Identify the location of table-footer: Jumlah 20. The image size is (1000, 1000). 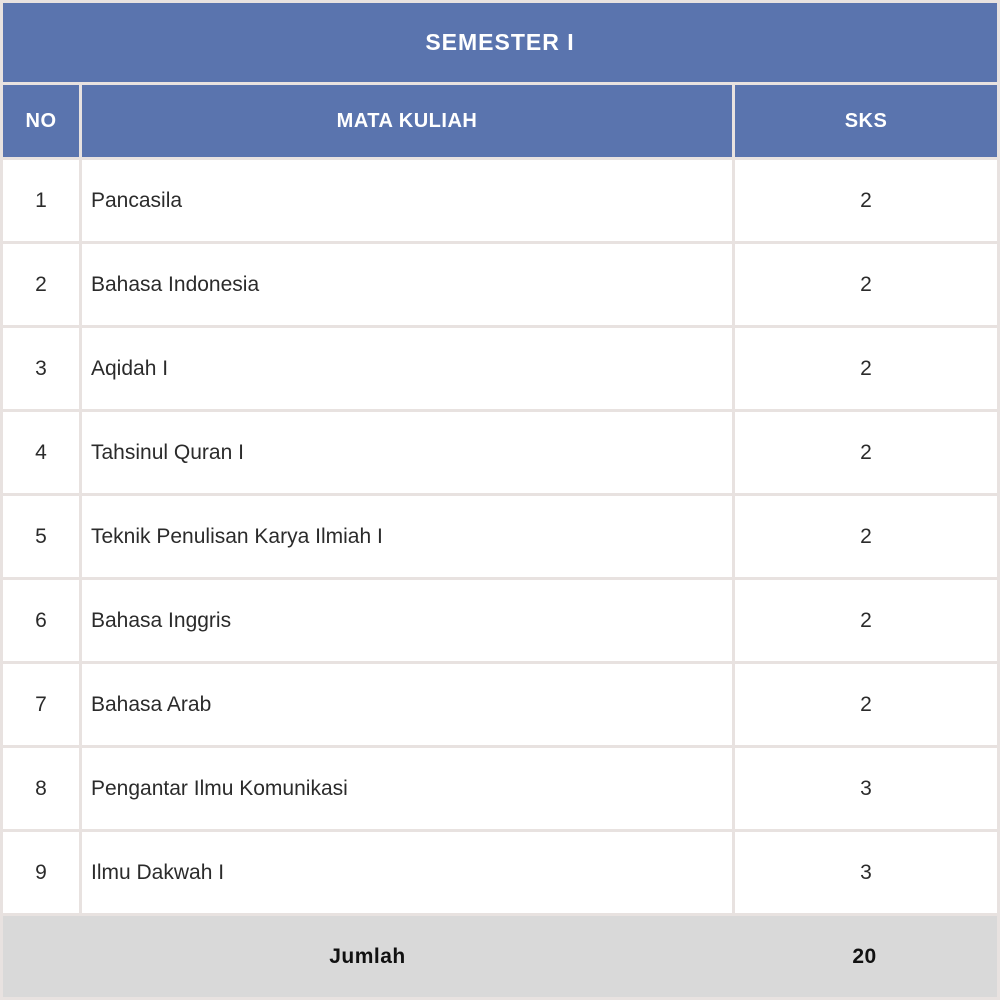
(500, 956).